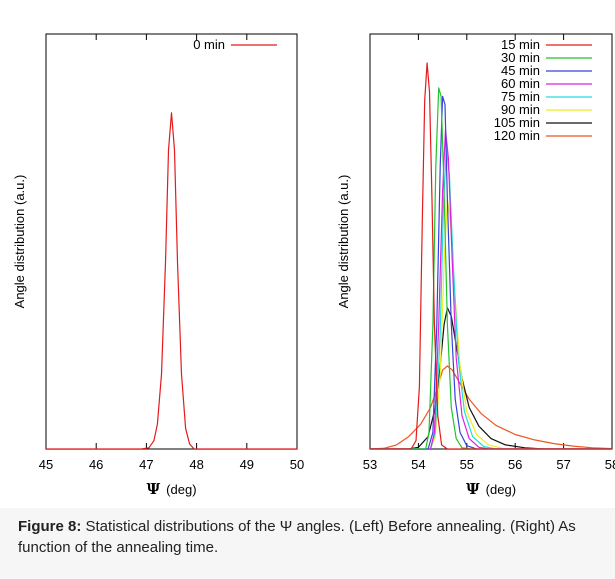 The height and width of the screenshot is (579, 615). I want to click on x-tick-label: 54, so click(418, 464).